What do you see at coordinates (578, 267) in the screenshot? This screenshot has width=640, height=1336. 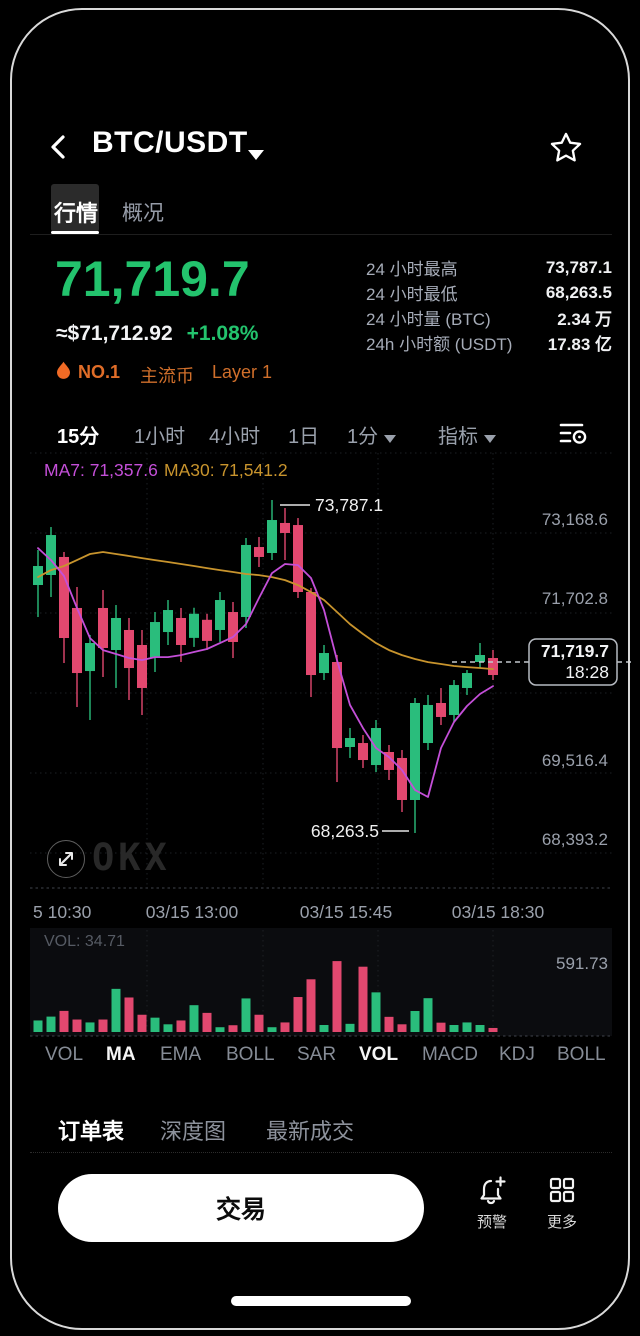 I see `stat-value: 73,787.1` at bounding box center [578, 267].